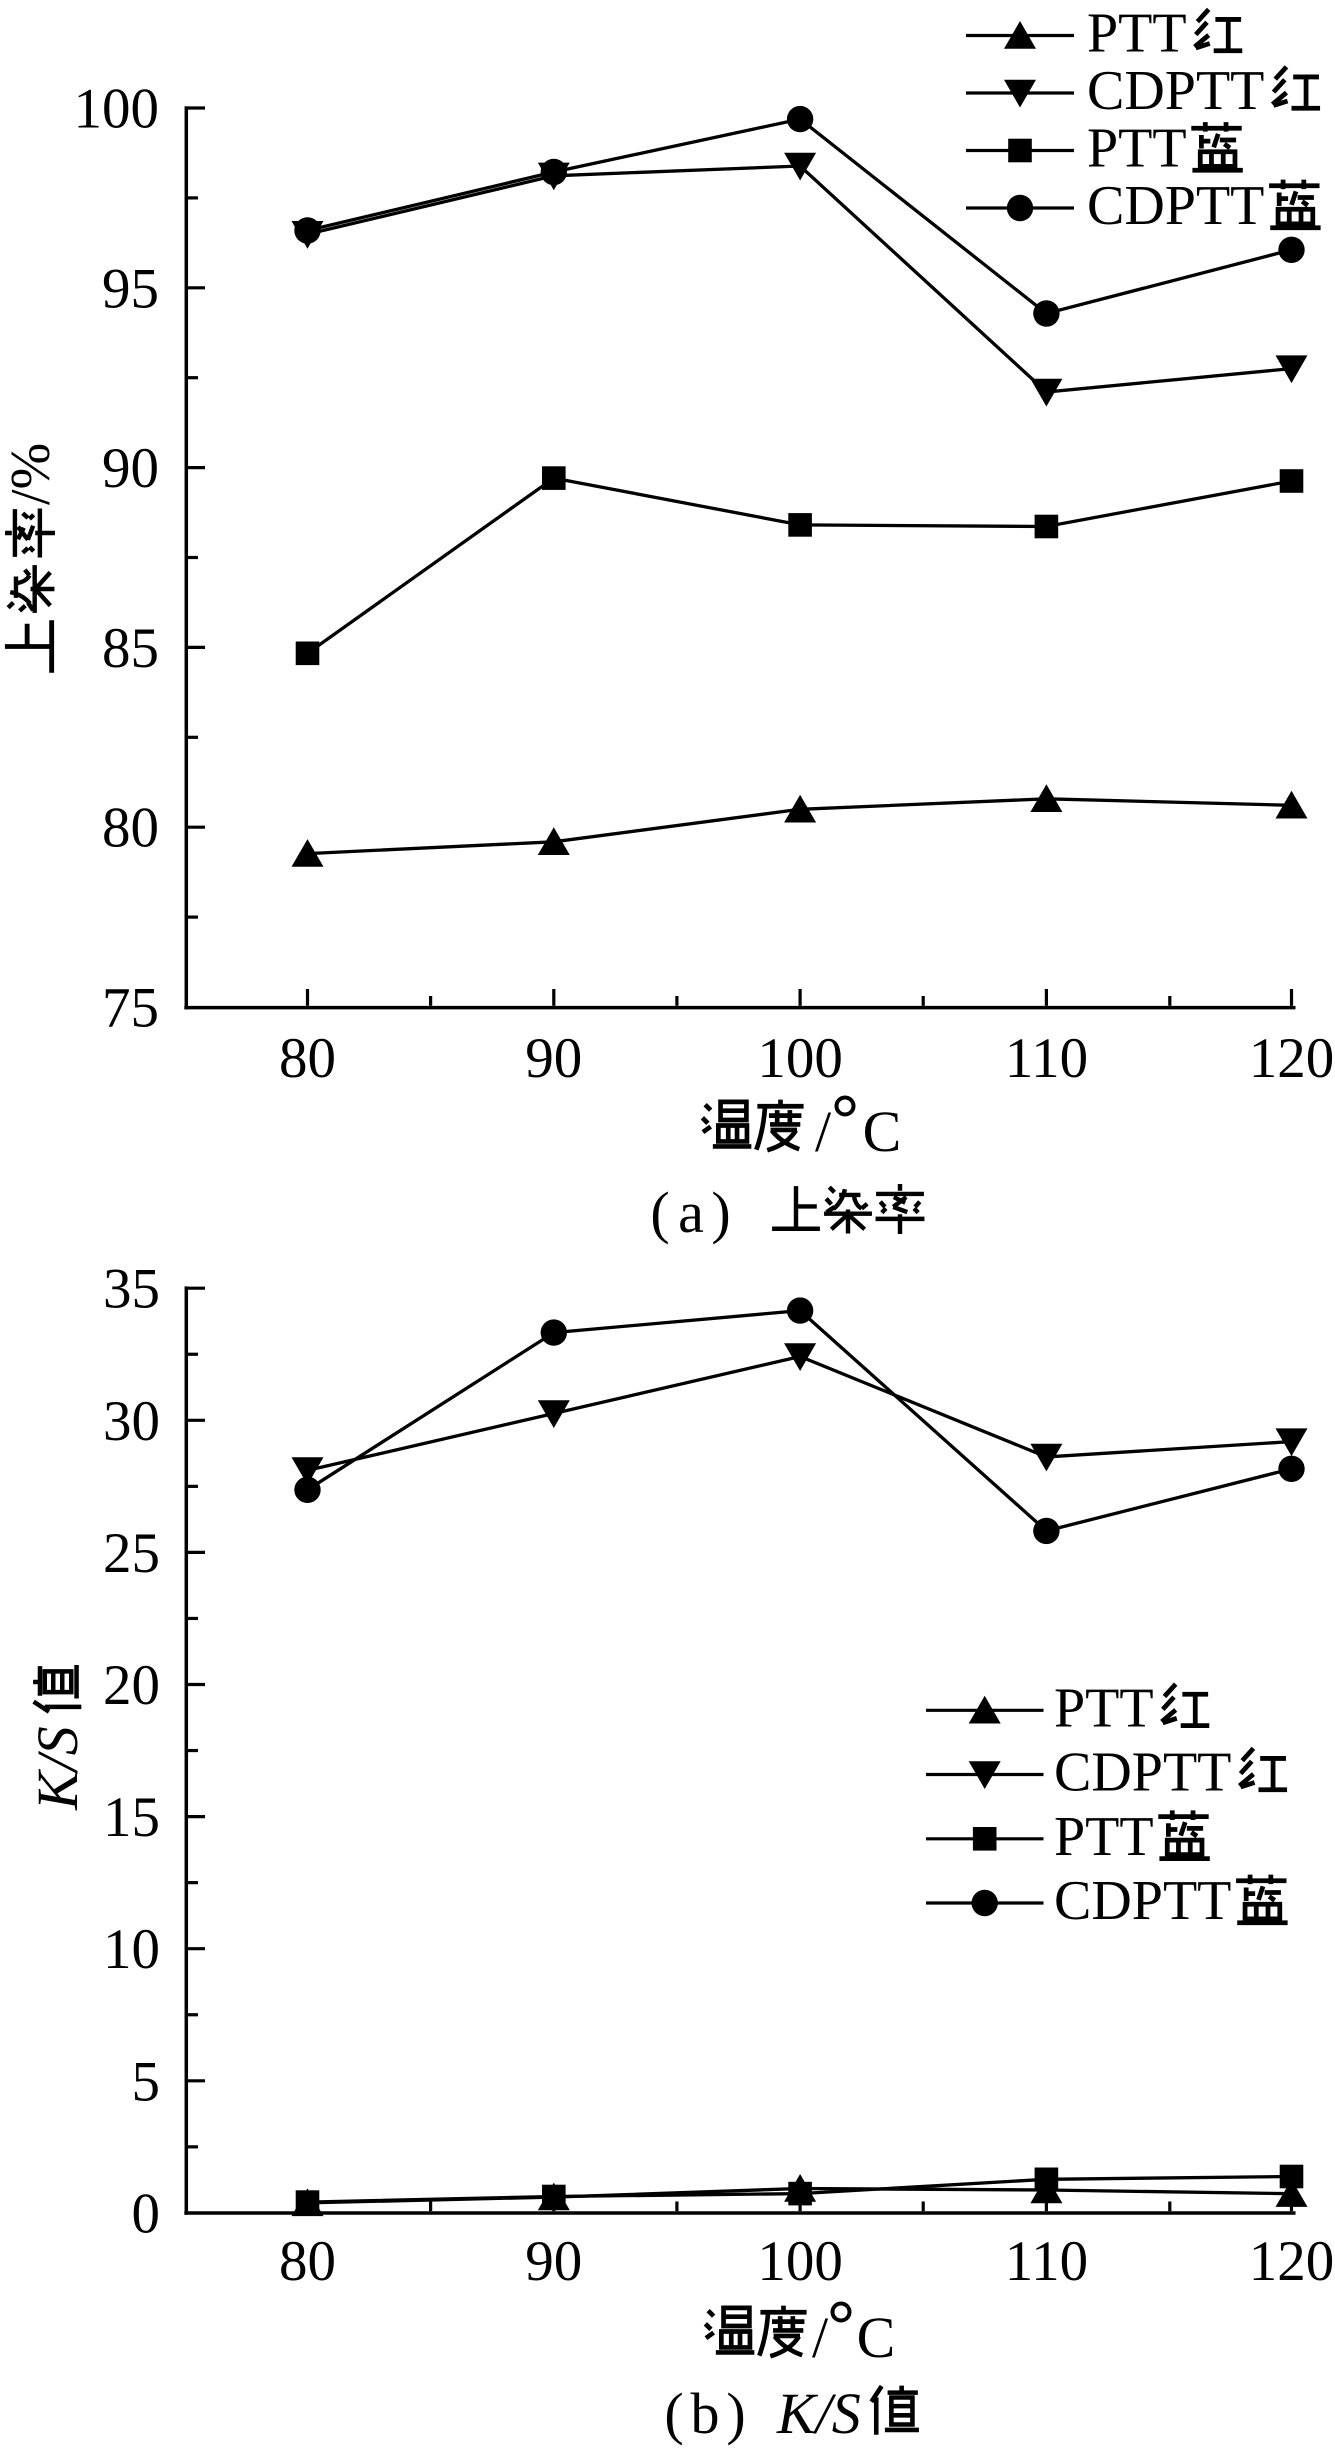 The image size is (1335, 2453). I want to click on svg-text: 95, so click(130, 288).